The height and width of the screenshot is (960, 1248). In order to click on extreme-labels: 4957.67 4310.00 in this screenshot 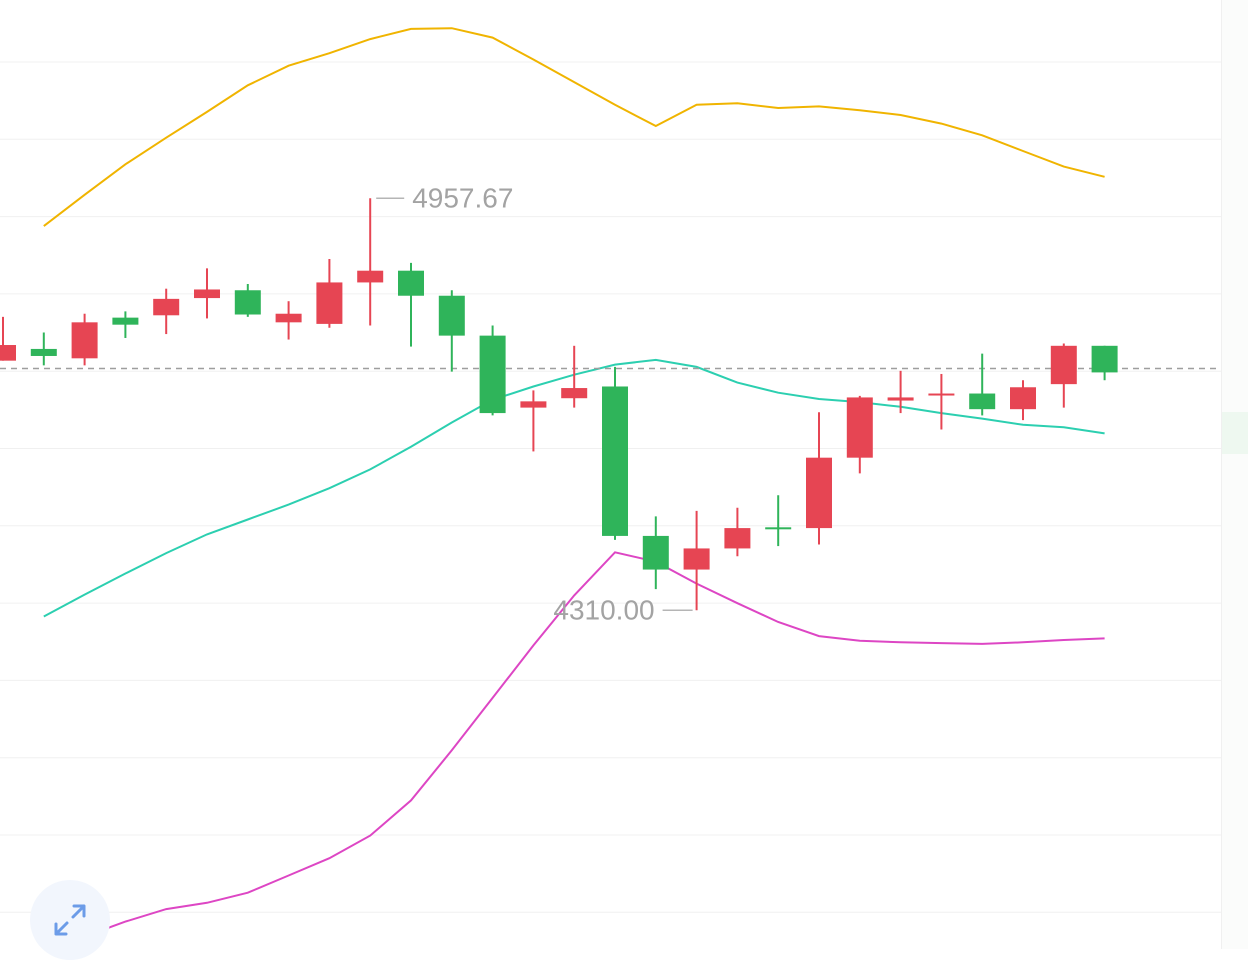, I will do `click(534, 404)`.